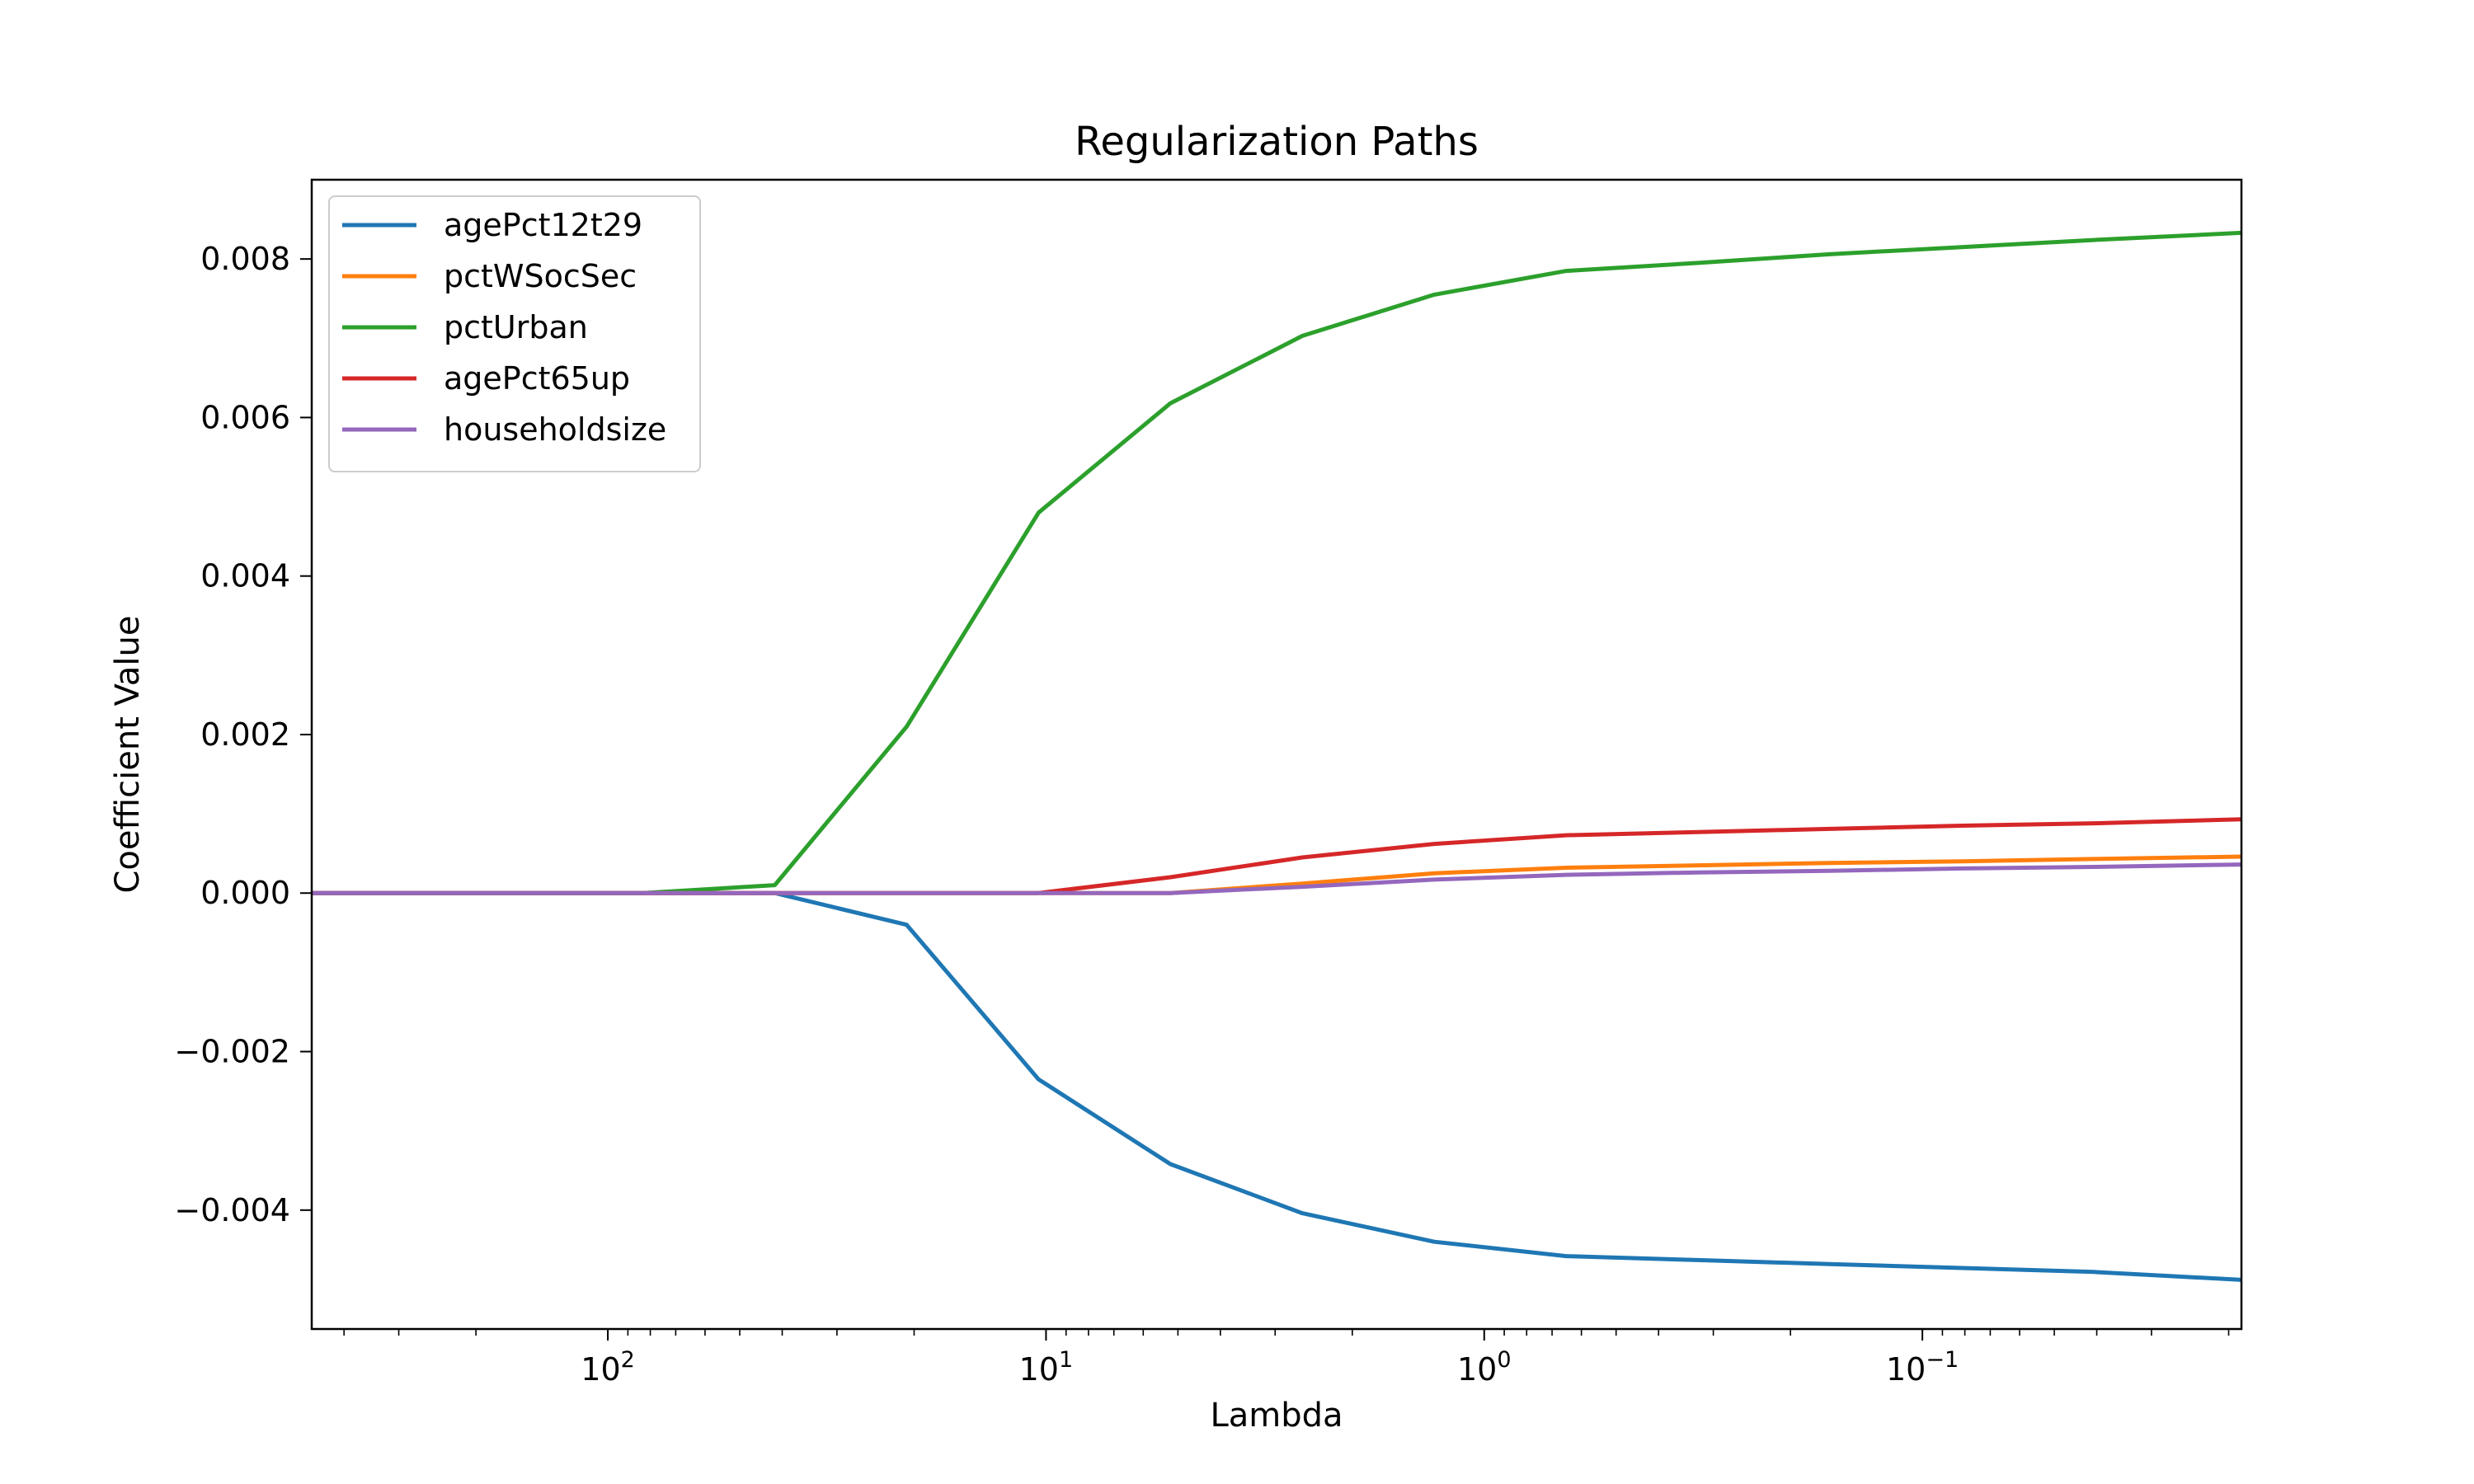 Image resolution: width=2474 pixels, height=1484 pixels. What do you see at coordinates (537, 378) in the screenshot?
I see `legend-label-agePct65up: agePct65up` at bounding box center [537, 378].